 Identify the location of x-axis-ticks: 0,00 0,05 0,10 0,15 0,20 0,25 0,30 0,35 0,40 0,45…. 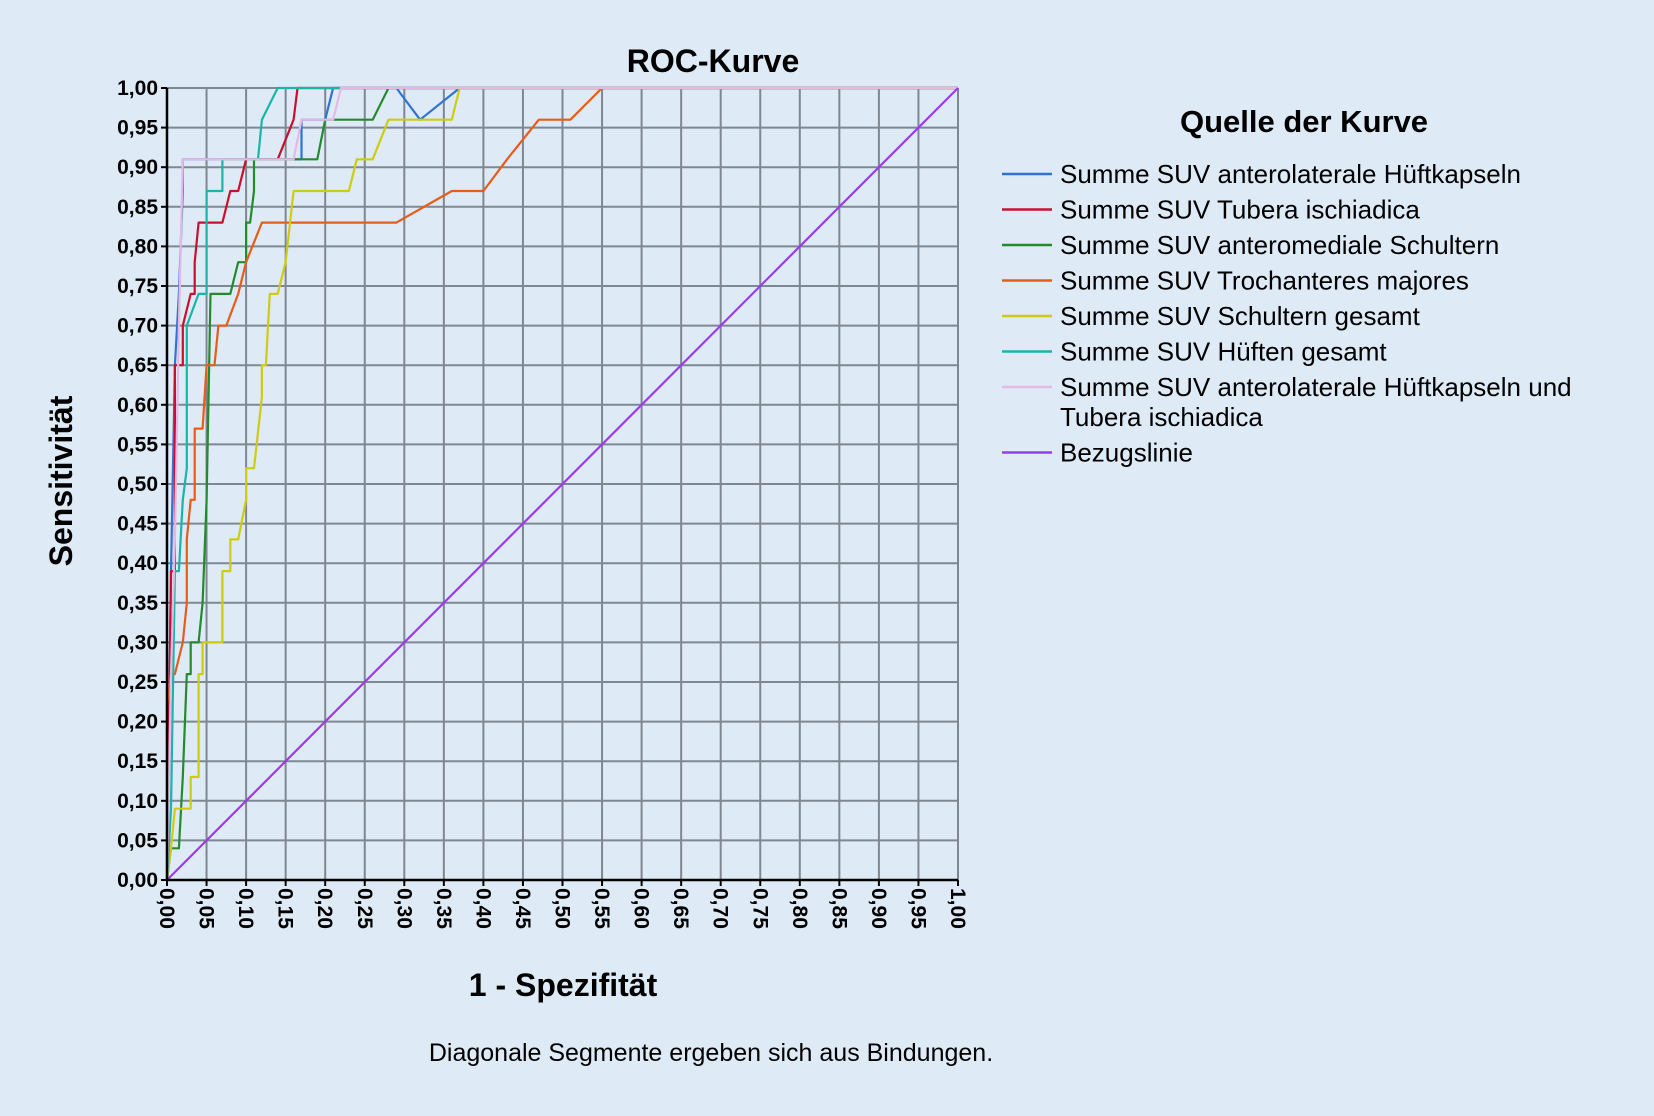
(562, 904).